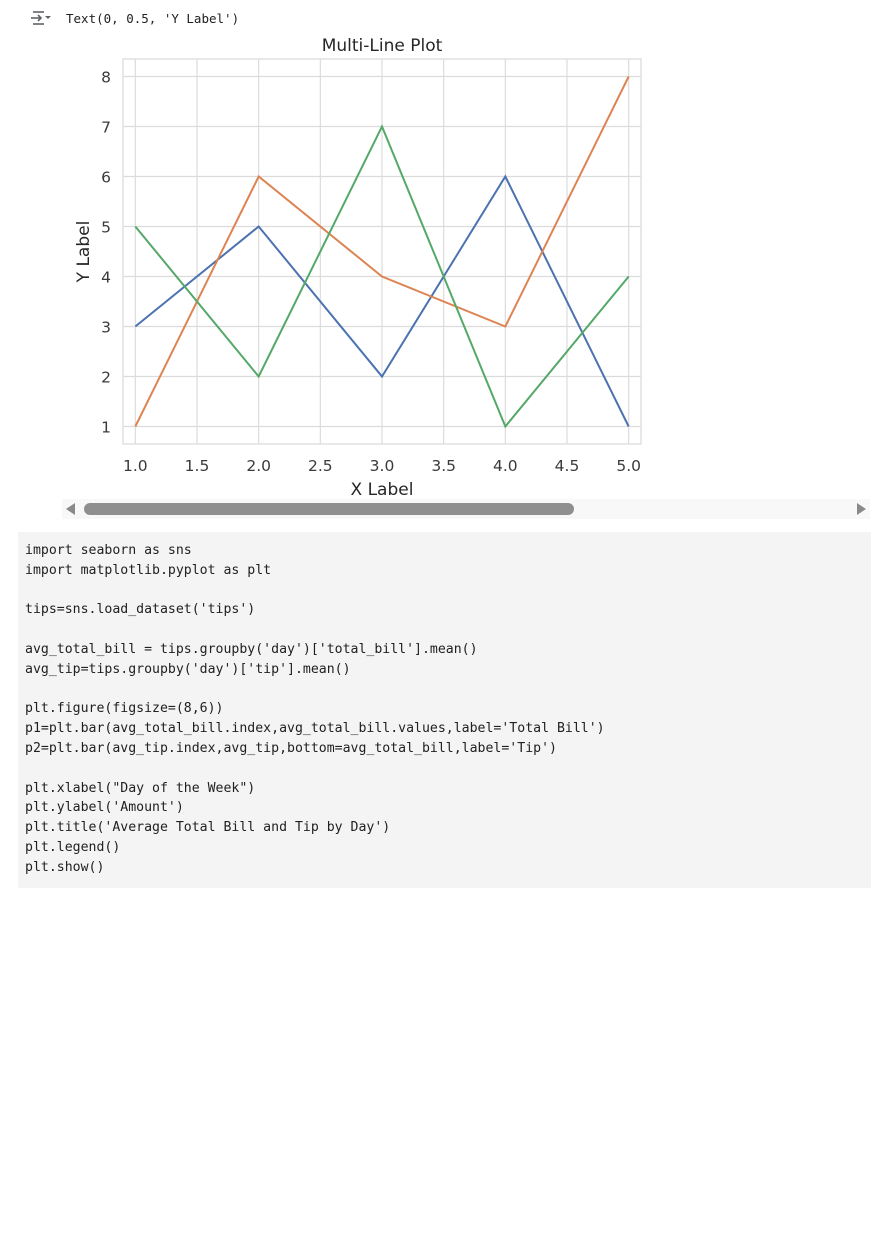 This screenshot has width=874, height=1241. Describe the element at coordinates (106, 228) in the screenshot. I see `y-tick-label: 5` at that location.